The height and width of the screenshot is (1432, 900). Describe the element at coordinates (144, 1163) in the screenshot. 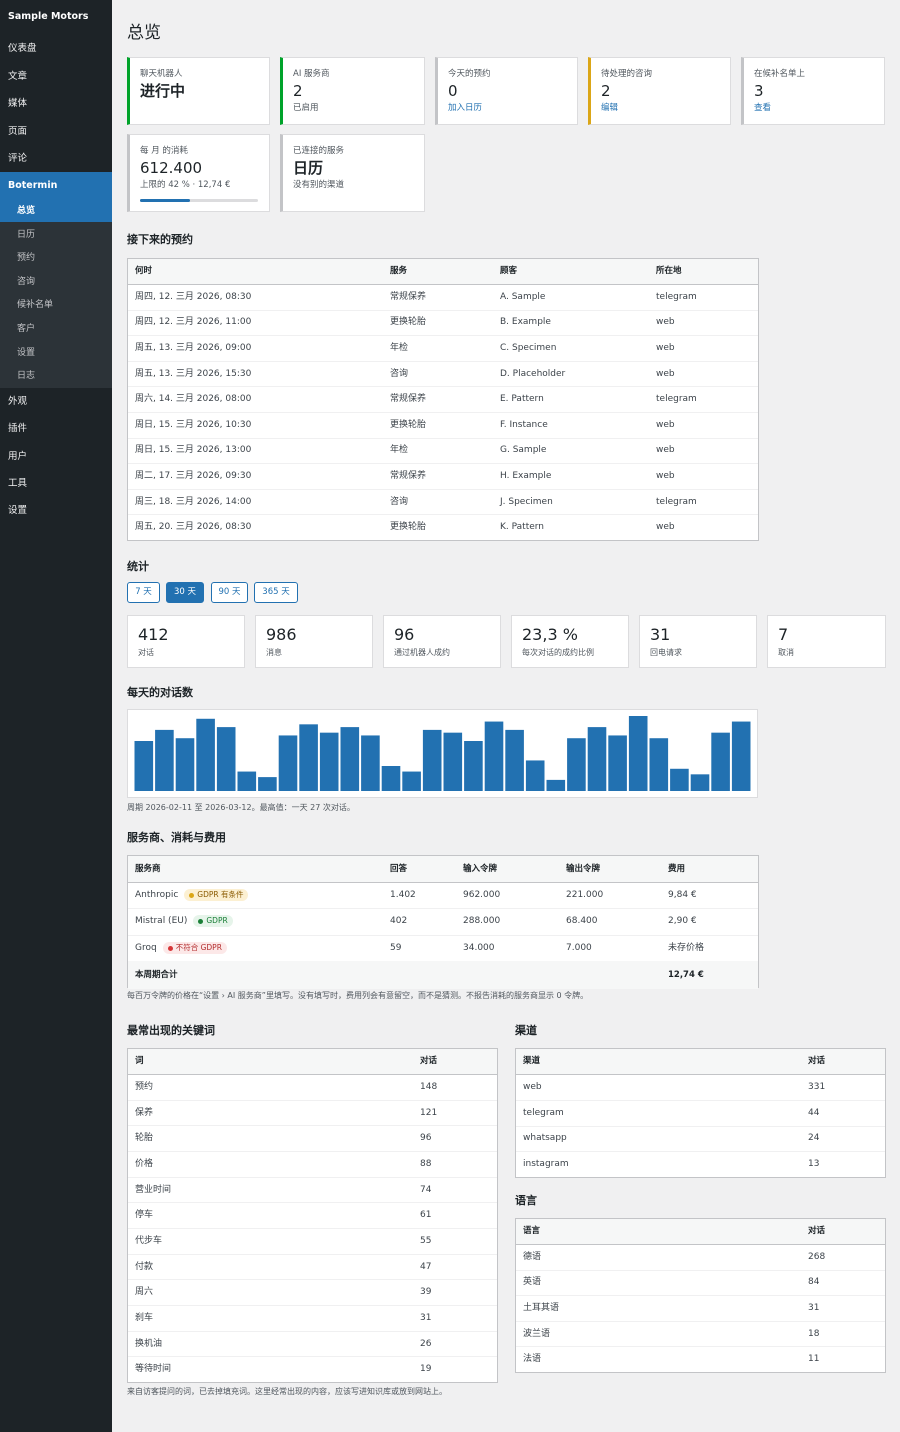

I see `table-cell: 价格` at that location.